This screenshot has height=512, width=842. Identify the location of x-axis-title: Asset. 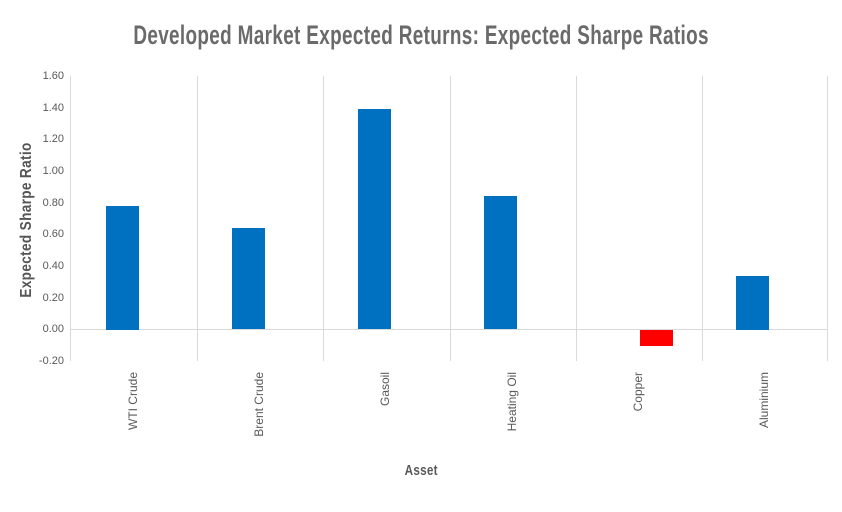
(421, 471).